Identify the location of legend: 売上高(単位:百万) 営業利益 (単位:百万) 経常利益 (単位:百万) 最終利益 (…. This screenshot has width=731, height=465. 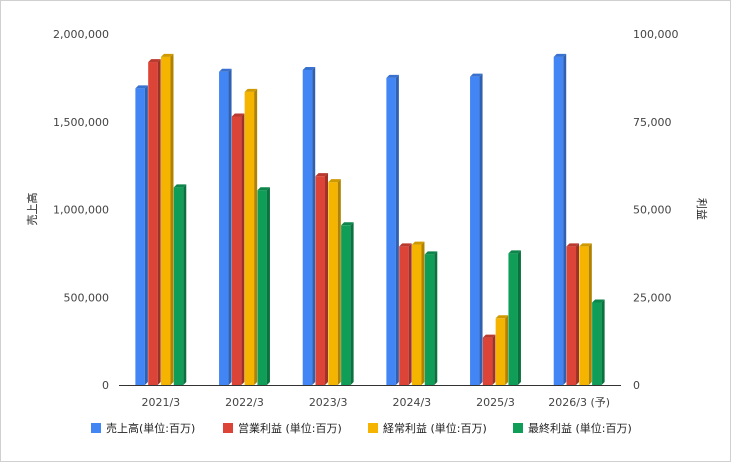
(361, 428).